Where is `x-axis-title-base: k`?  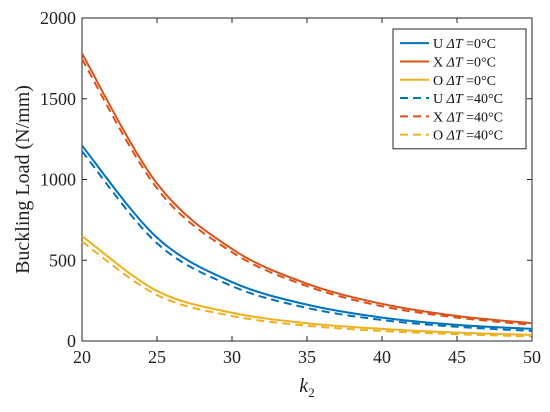 x-axis-title-base: k is located at coordinates (304, 386).